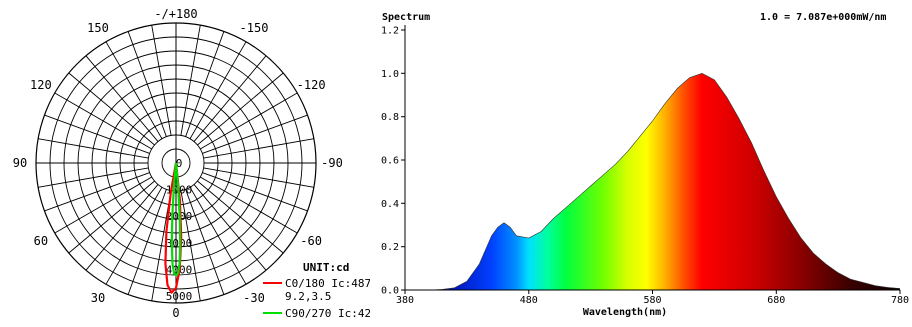 Image resolution: width=912 pixels, height=327 pixels. Describe the element at coordinates (175, 14) in the screenshot. I see `polar-angle-label: -/+180` at that location.